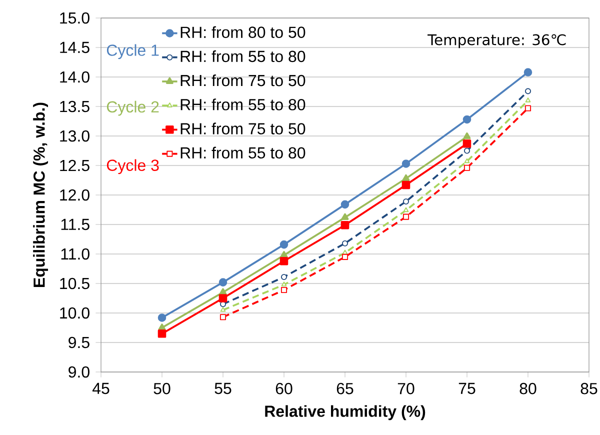 Image resolution: width=600 pixels, height=435 pixels. Describe the element at coordinates (75, 254) in the screenshot. I see `y-tick-label: 11.0` at that location.